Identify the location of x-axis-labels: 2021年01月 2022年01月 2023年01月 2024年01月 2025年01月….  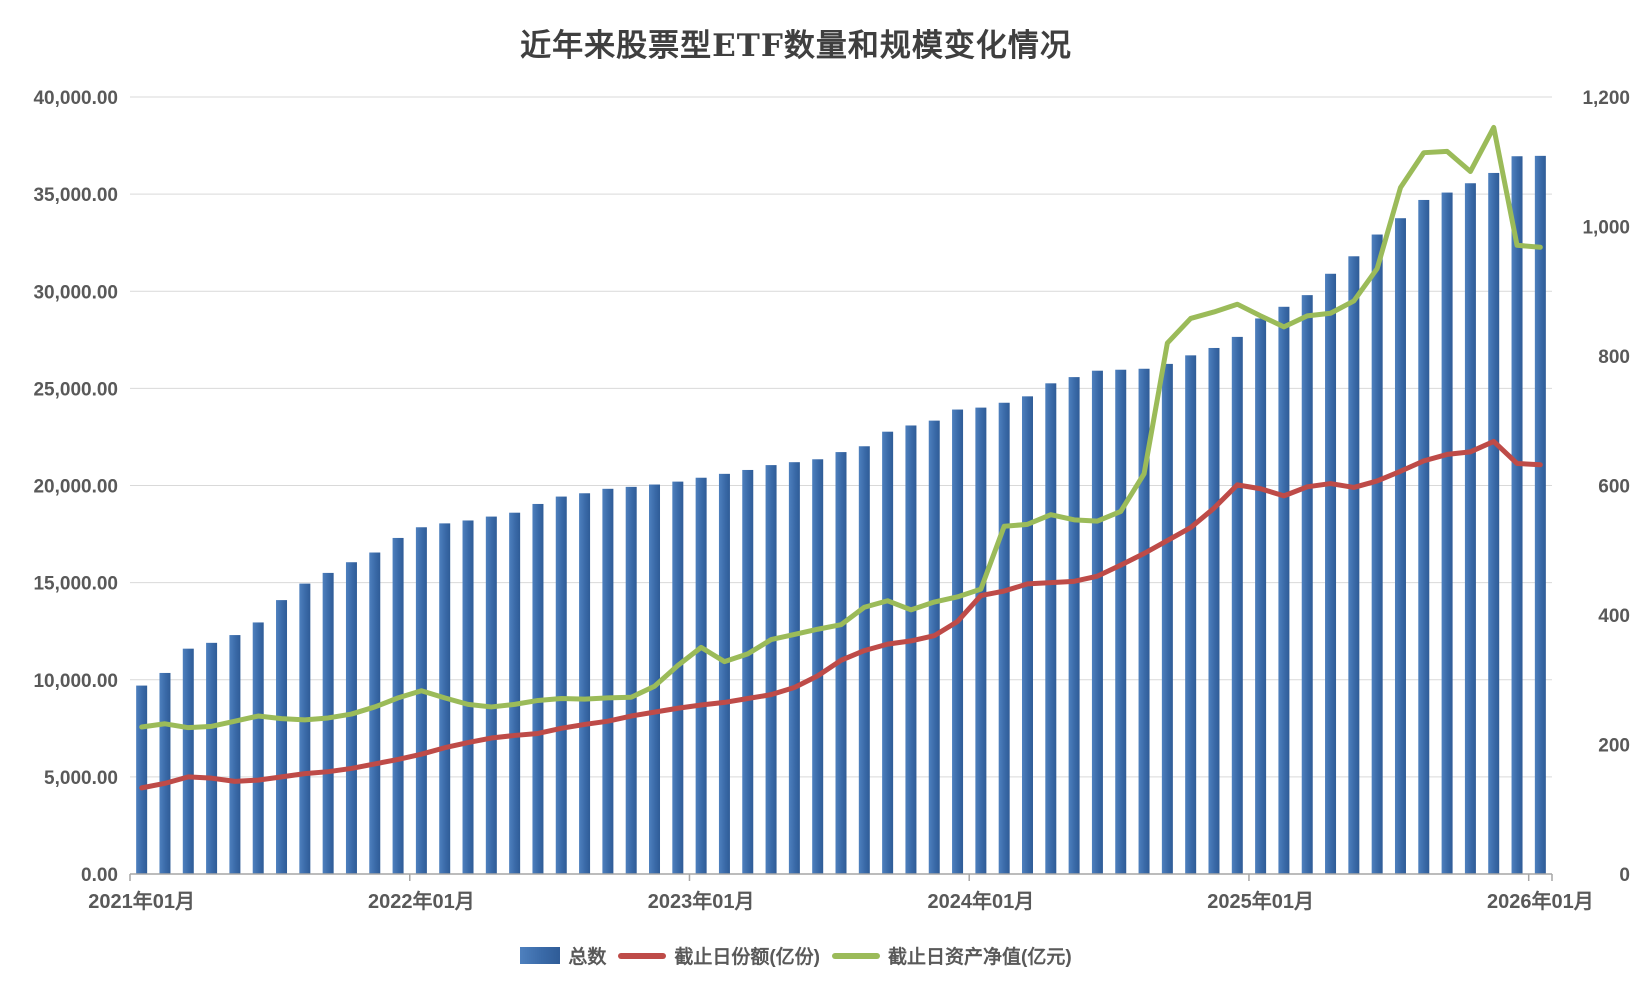
(840, 901).